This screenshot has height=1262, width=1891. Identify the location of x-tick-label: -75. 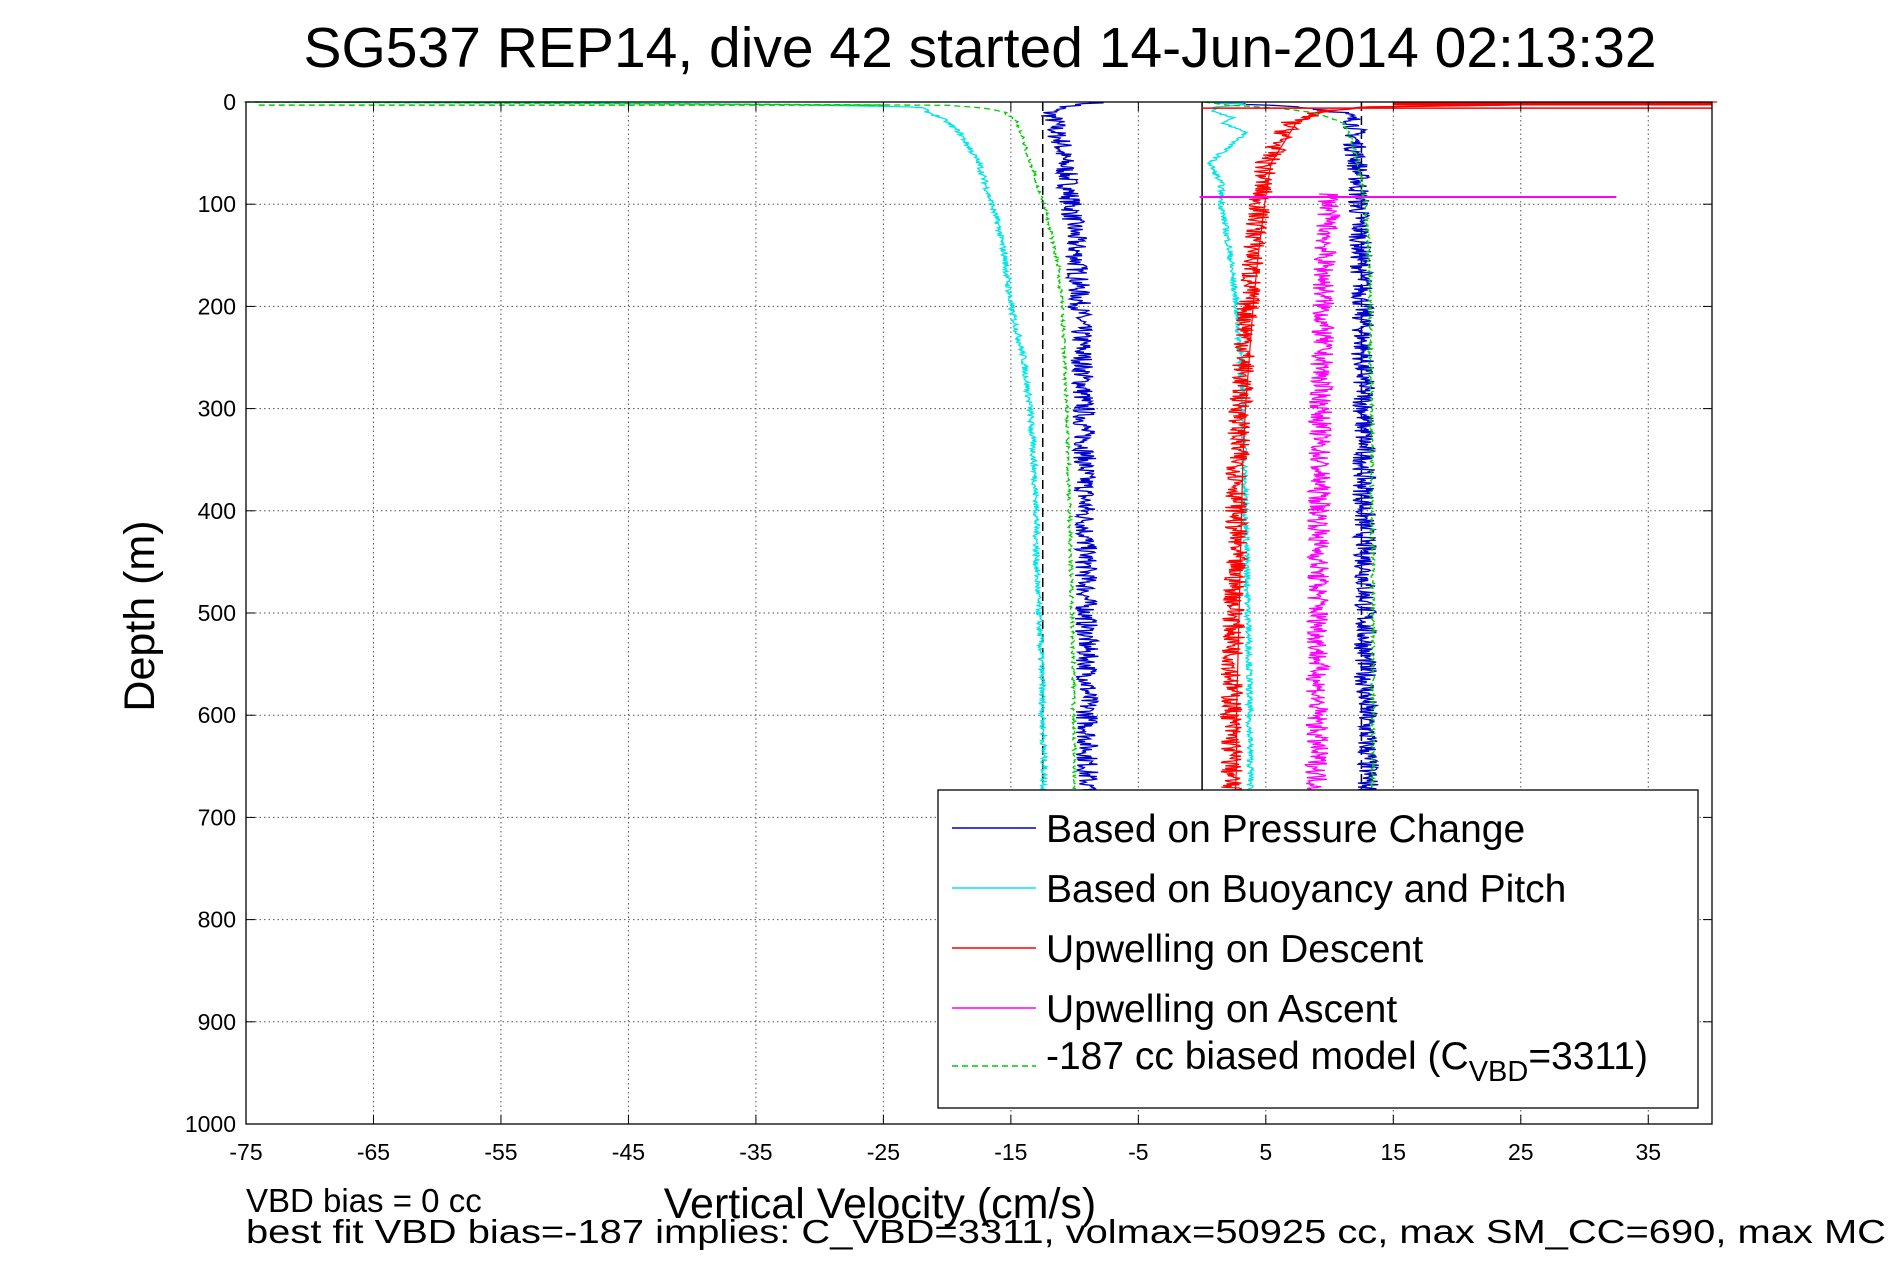
(245, 1152).